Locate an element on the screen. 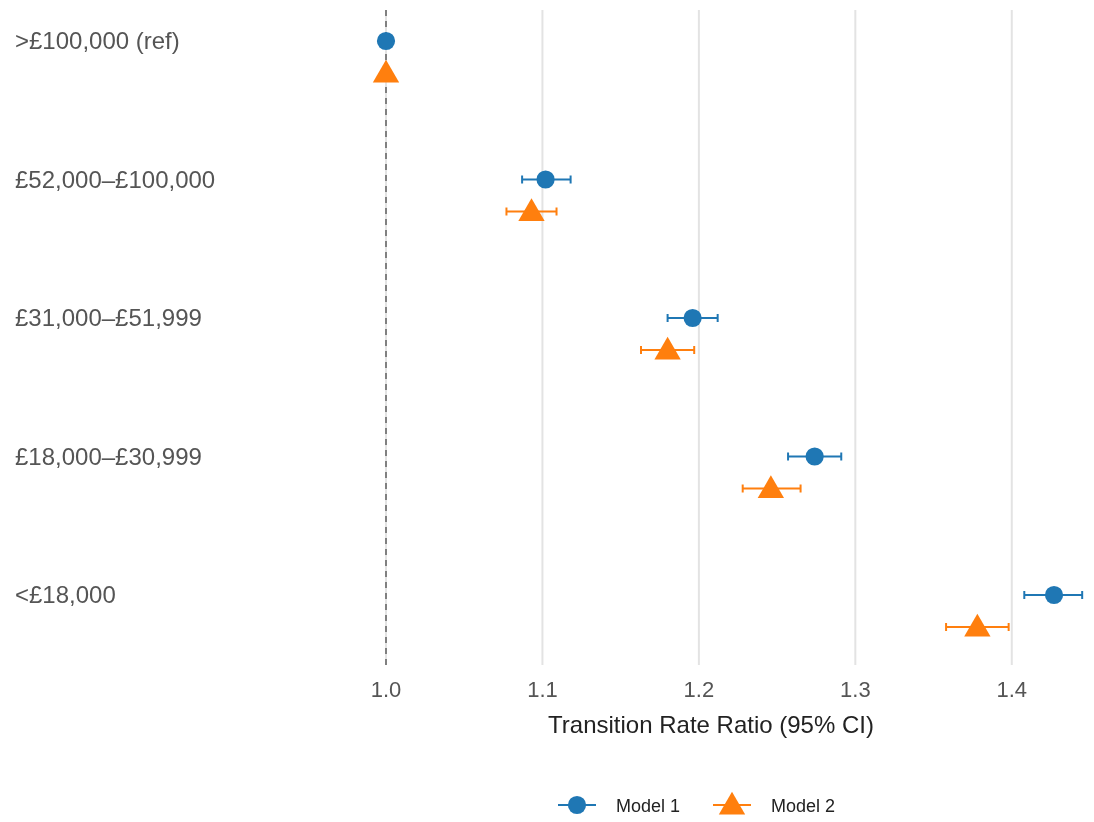  x-tick-label: 1.0 is located at coordinates (386, 689).